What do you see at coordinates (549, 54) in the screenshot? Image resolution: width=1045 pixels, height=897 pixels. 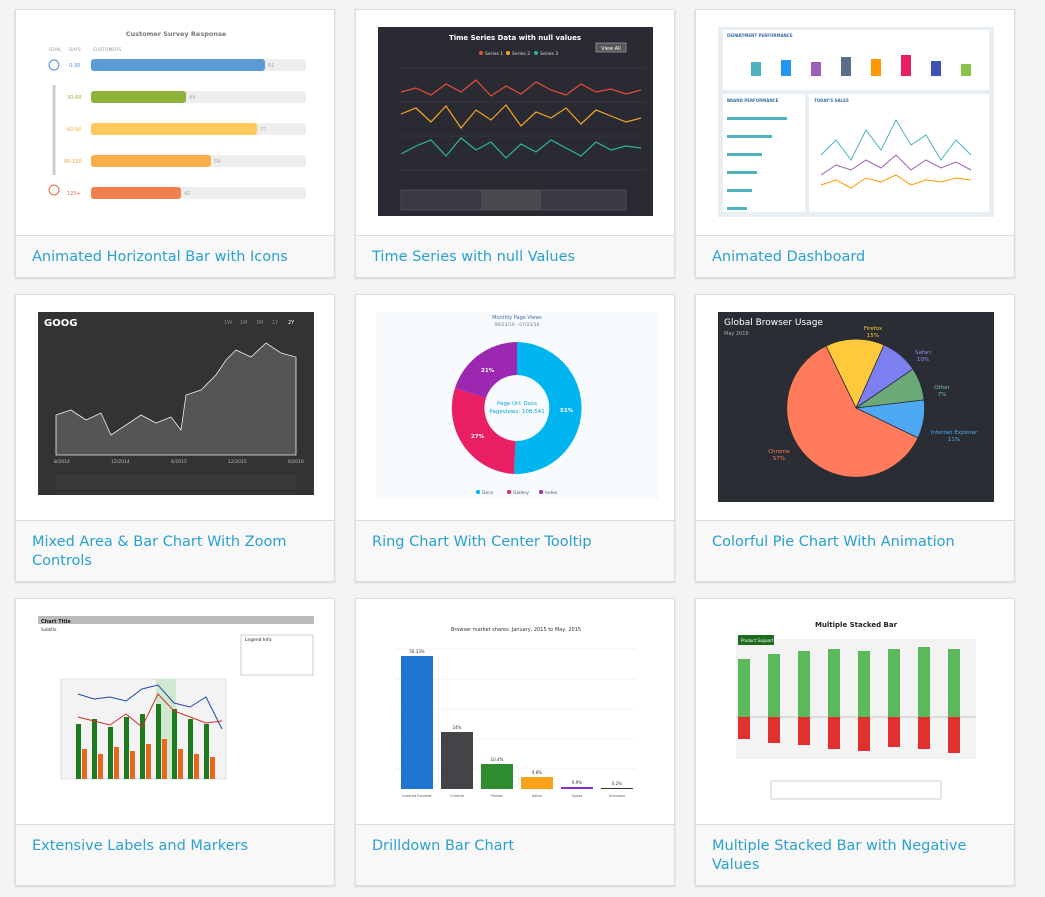 I see `legend: Series 3` at bounding box center [549, 54].